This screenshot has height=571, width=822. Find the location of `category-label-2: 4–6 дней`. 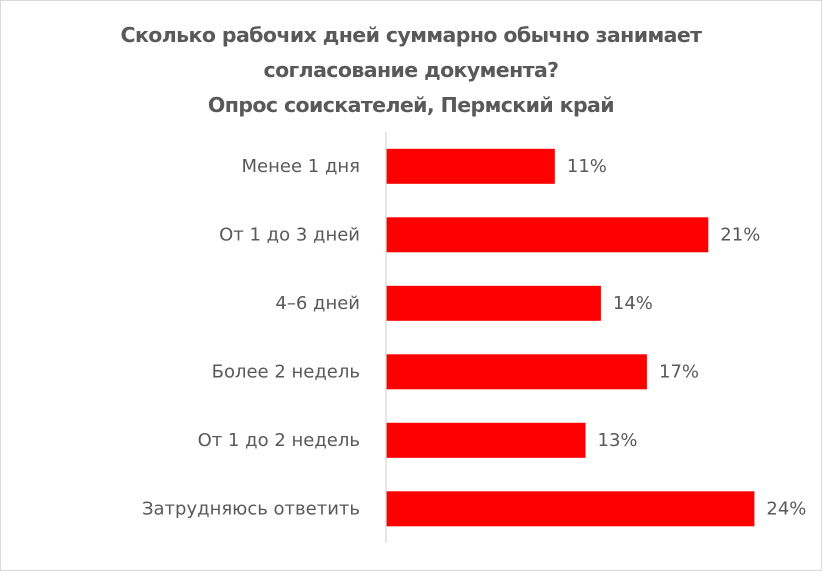

category-label-2: 4–6 дней is located at coordinates (317, 303).